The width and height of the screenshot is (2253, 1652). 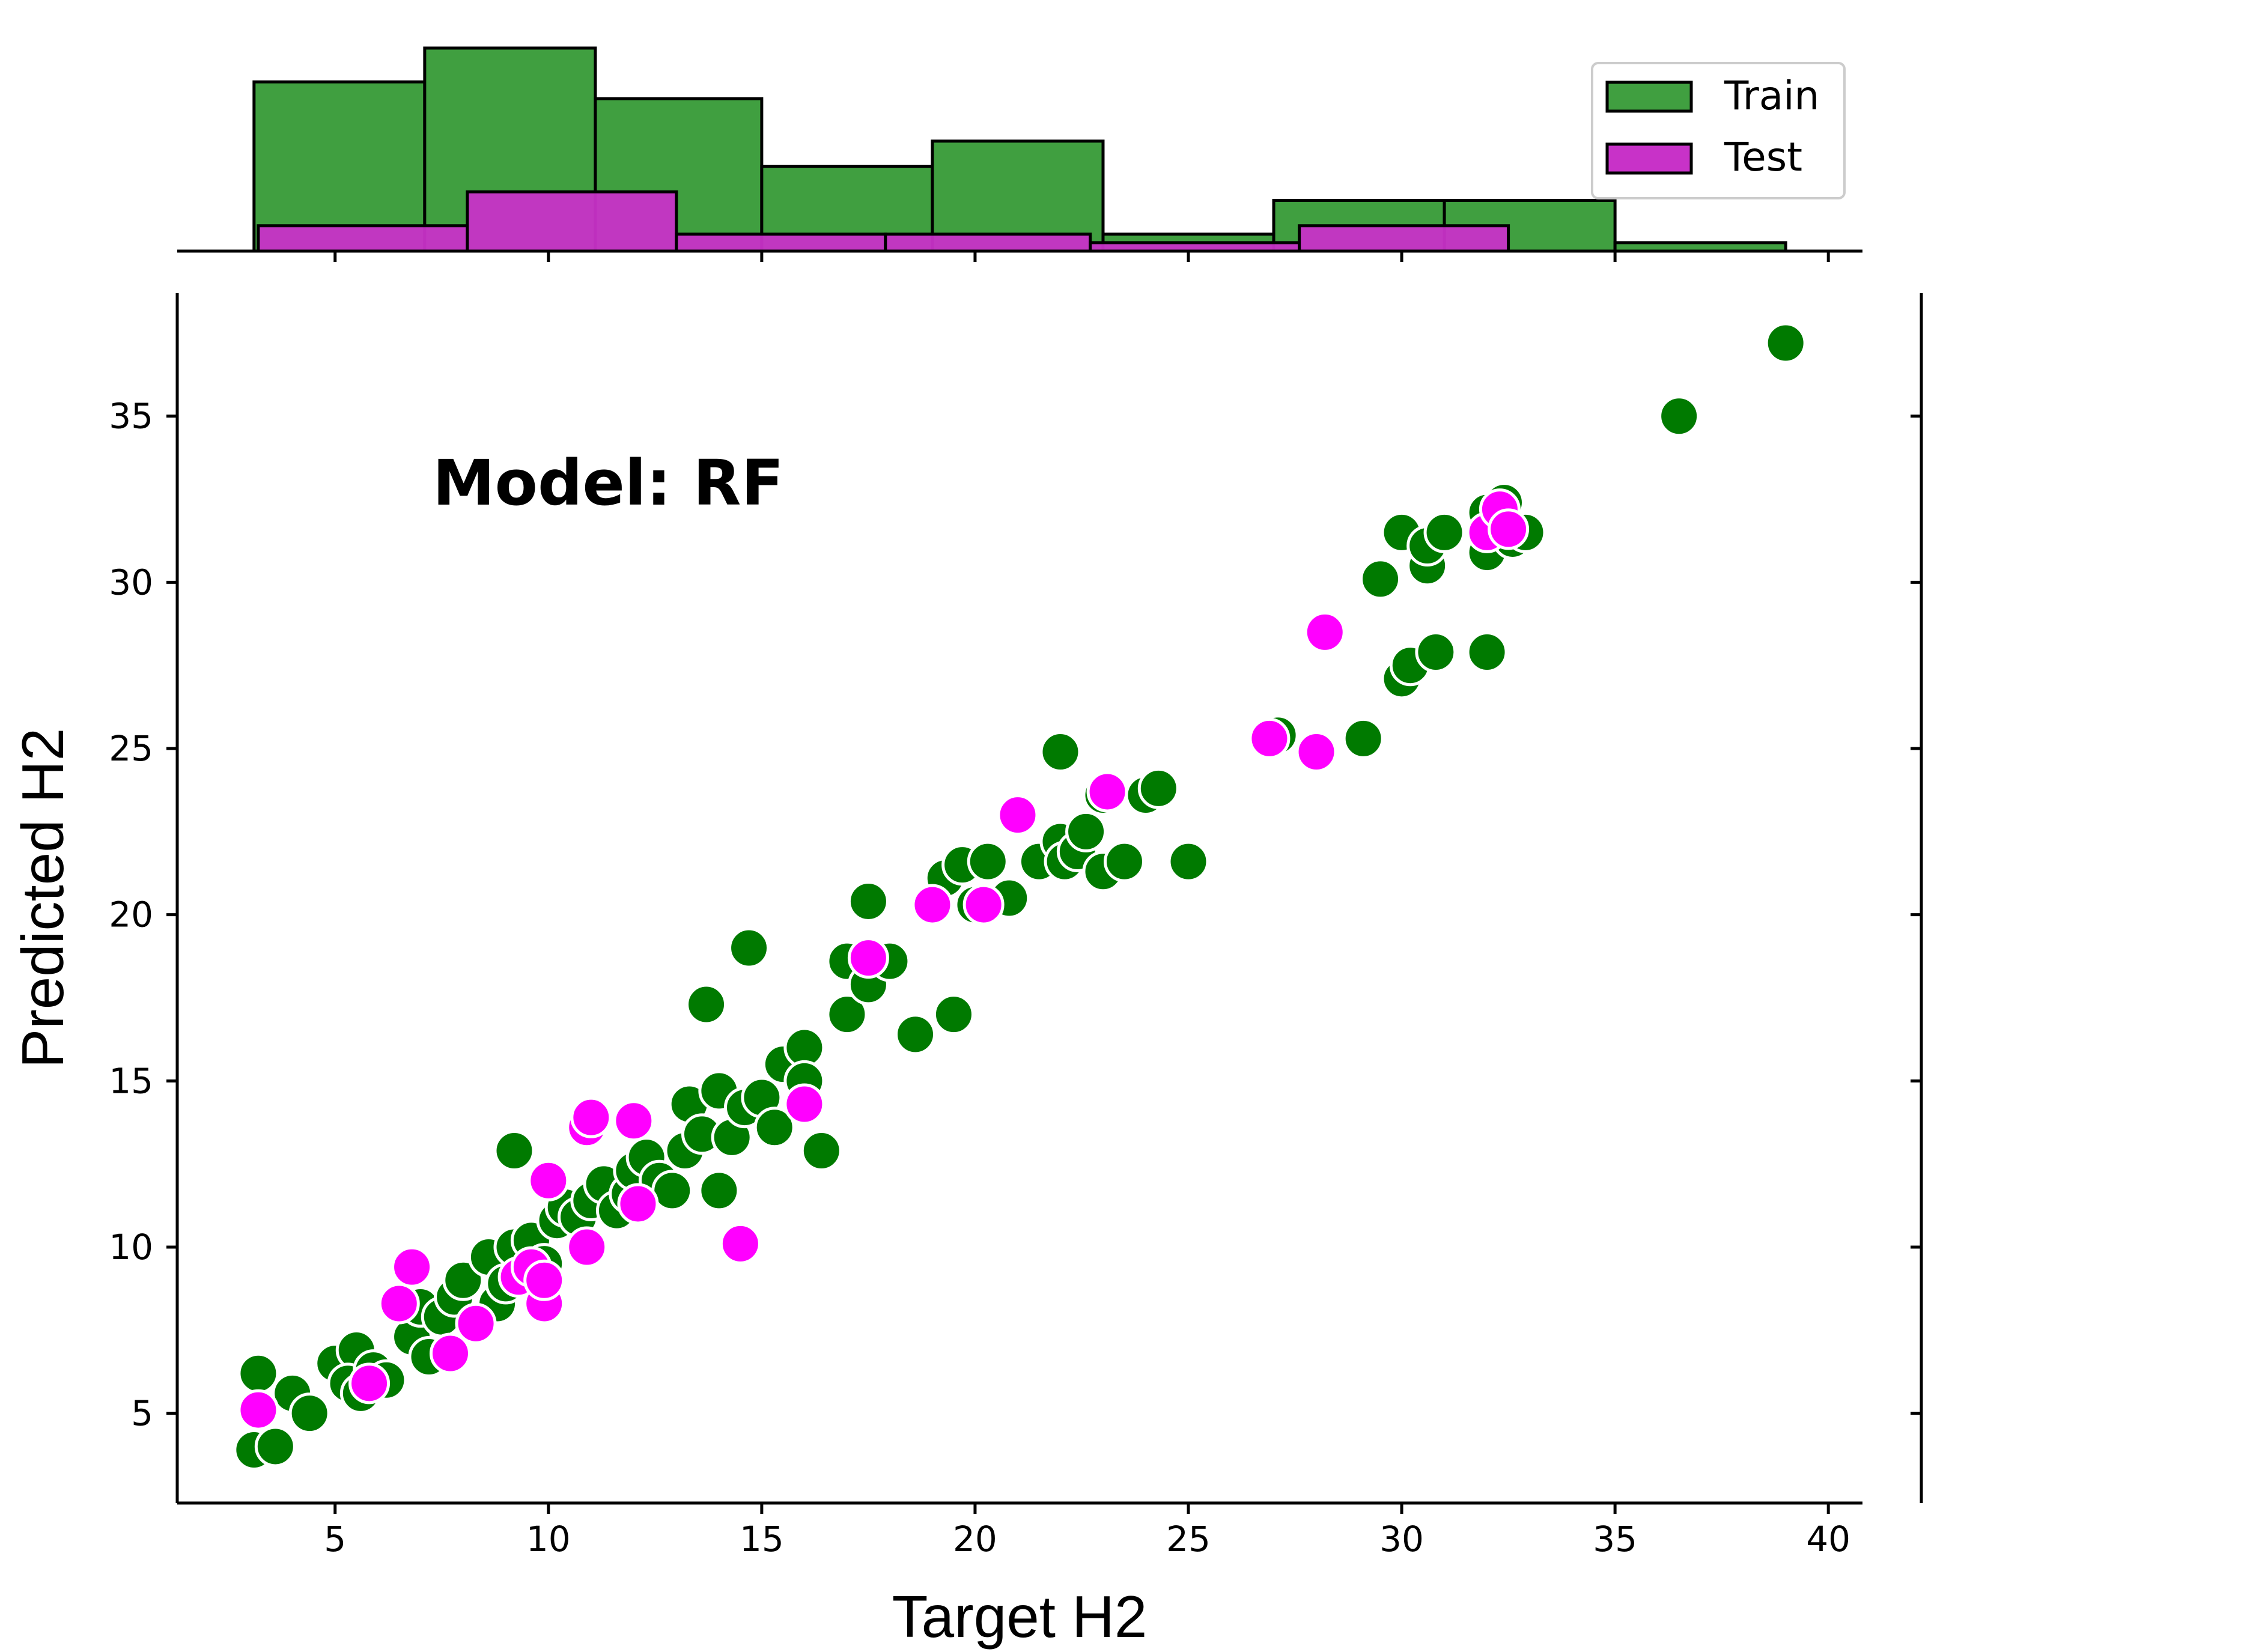 I want to click on y-tick-label: 30, so click(x=131, y=582).